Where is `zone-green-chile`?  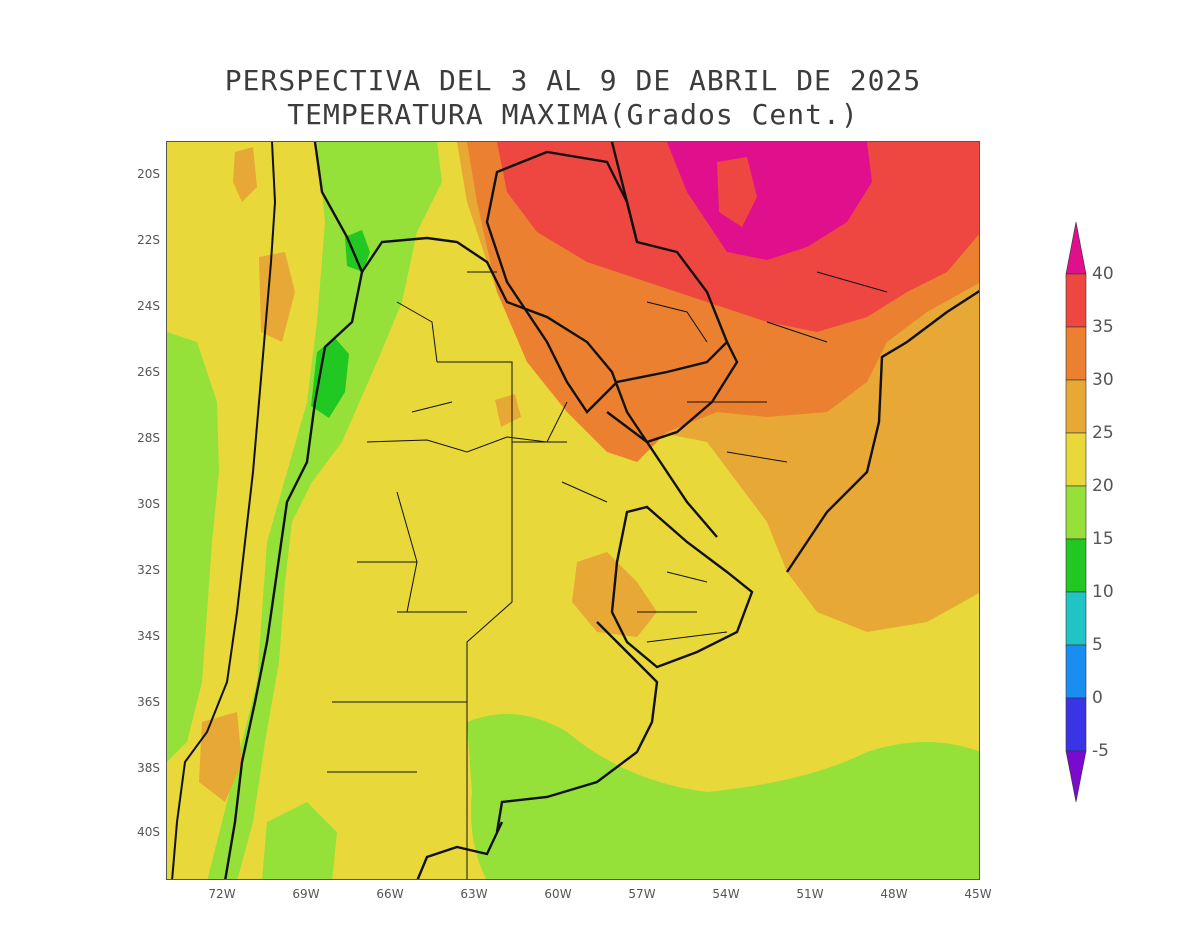
zone-green-chile is located at coordinates (193, 547).